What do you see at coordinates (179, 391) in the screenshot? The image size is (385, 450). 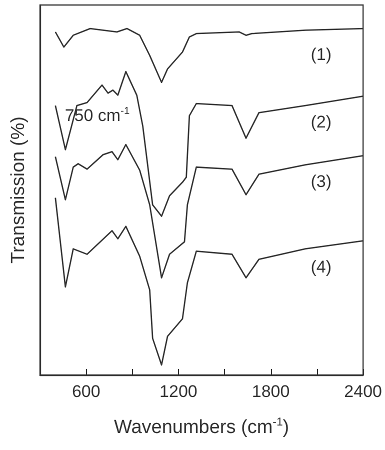 I see `x-tick-label: 1200` at bounding box center [179, 391].